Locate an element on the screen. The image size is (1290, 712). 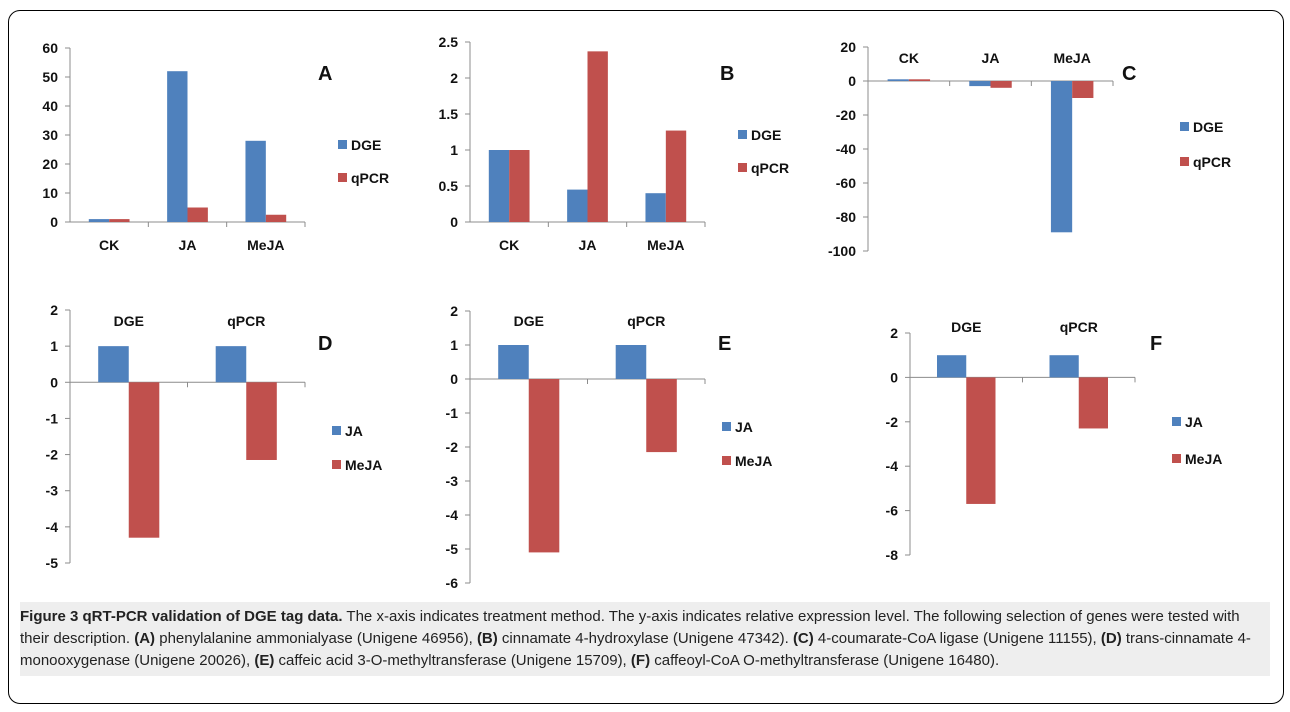
panel-e-y-tick-label: 1 is located at coordinates (454, 345).